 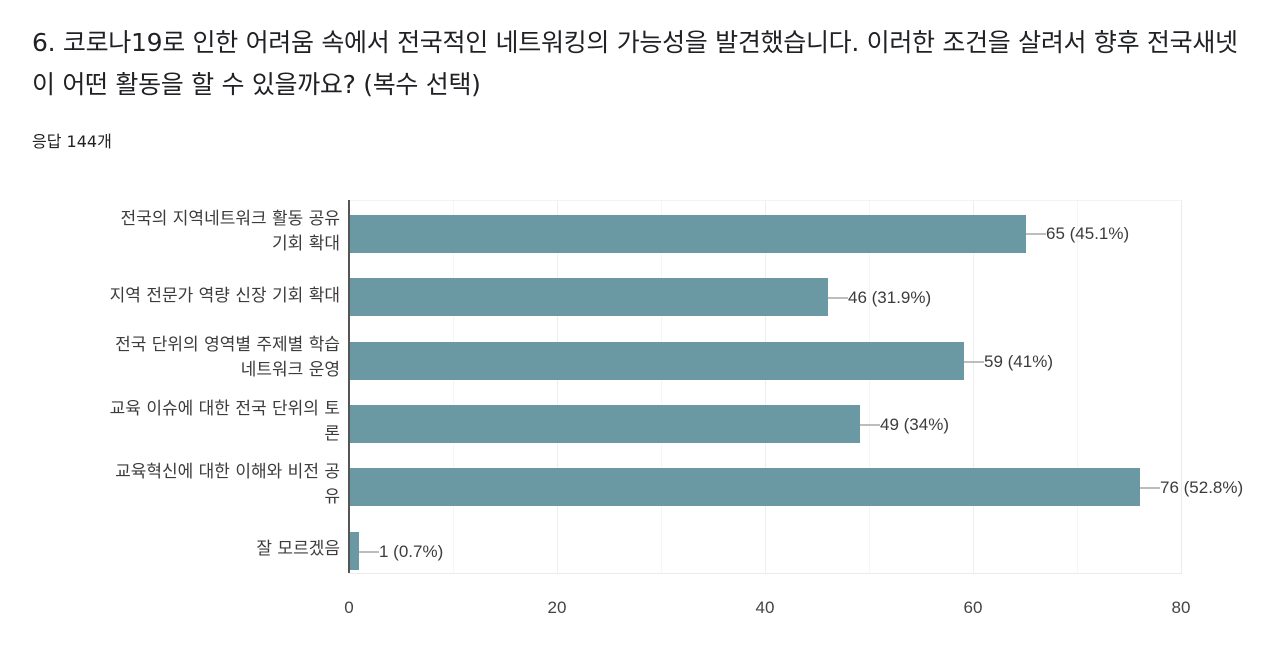 I want to click on data-label: 59 (41%), so click(x=1018, y=361).